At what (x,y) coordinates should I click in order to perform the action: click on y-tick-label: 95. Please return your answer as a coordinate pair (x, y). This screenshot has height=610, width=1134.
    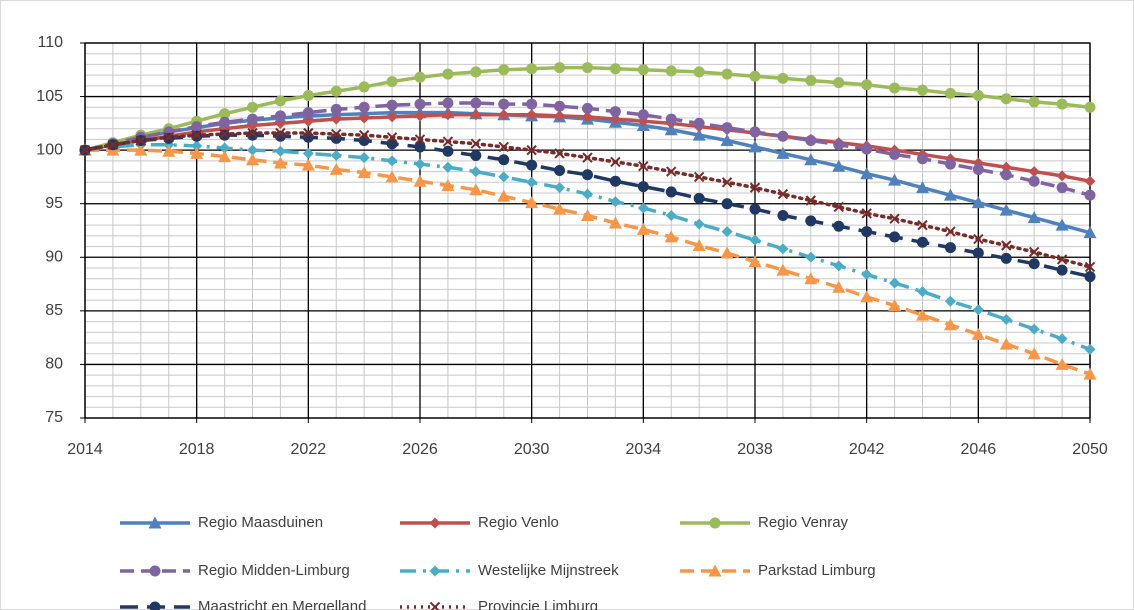
    Looking at the image, I should click on (54, 203).